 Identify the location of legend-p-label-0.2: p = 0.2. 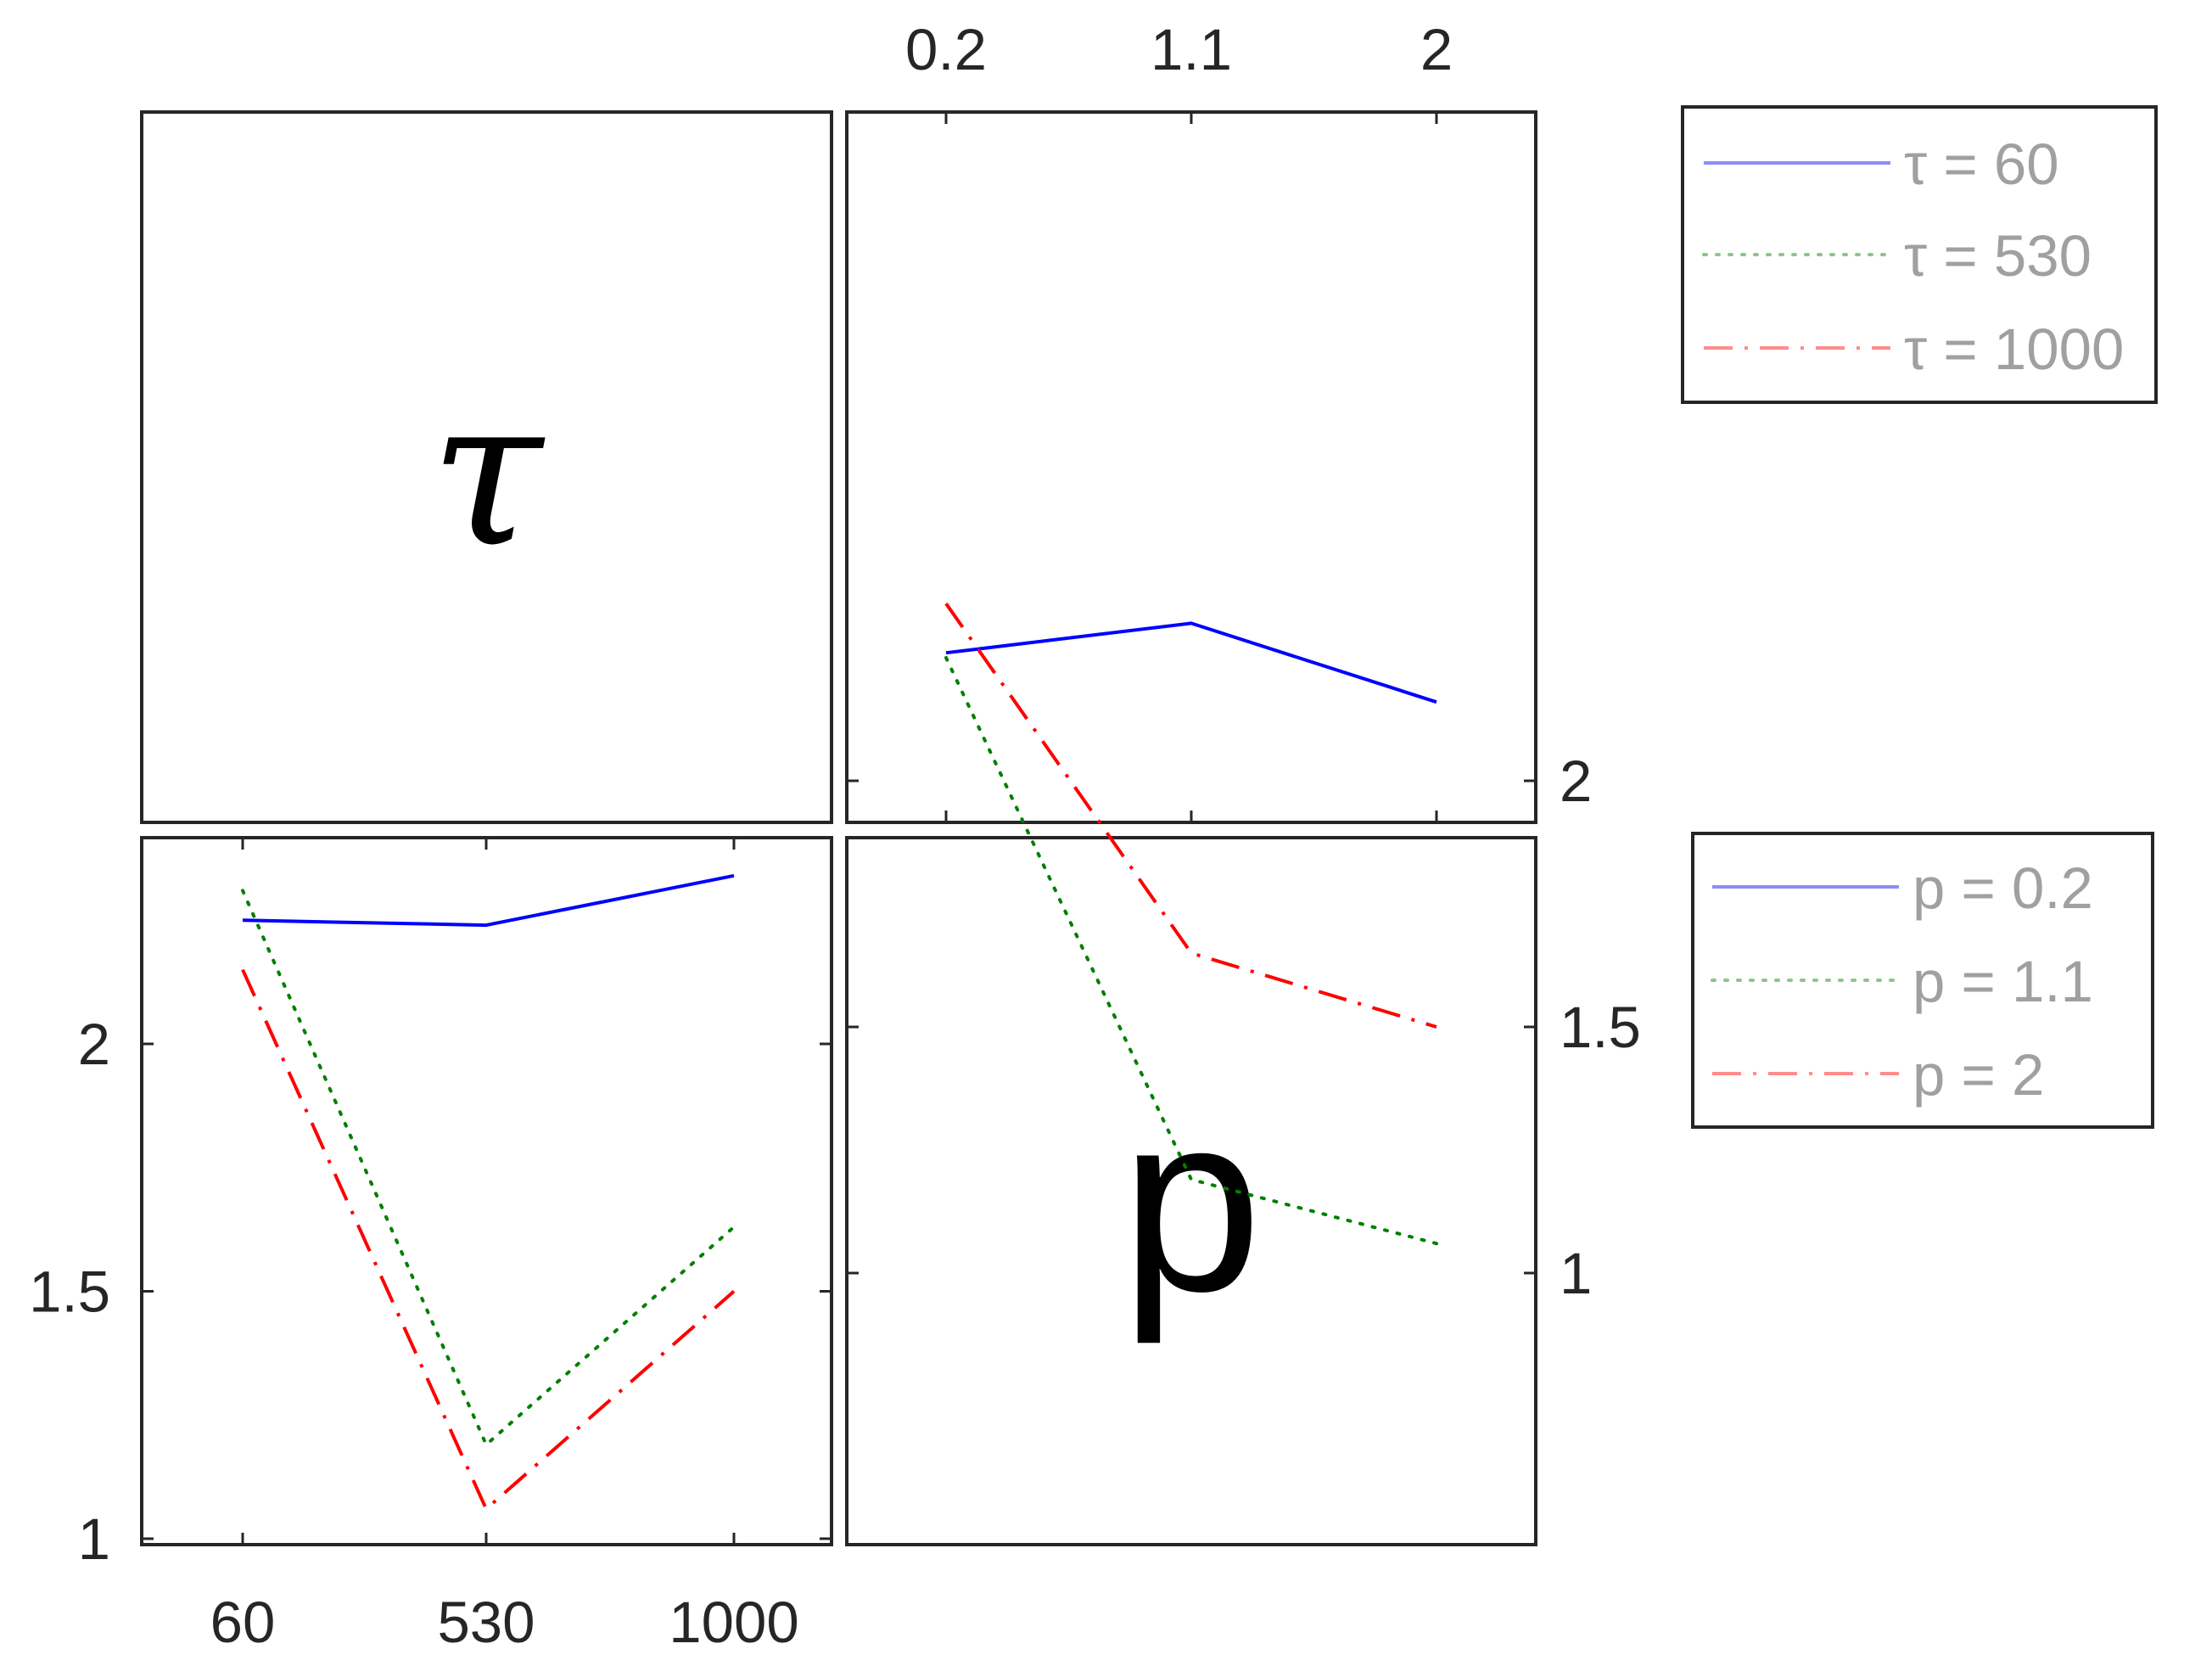
(2002, 888).